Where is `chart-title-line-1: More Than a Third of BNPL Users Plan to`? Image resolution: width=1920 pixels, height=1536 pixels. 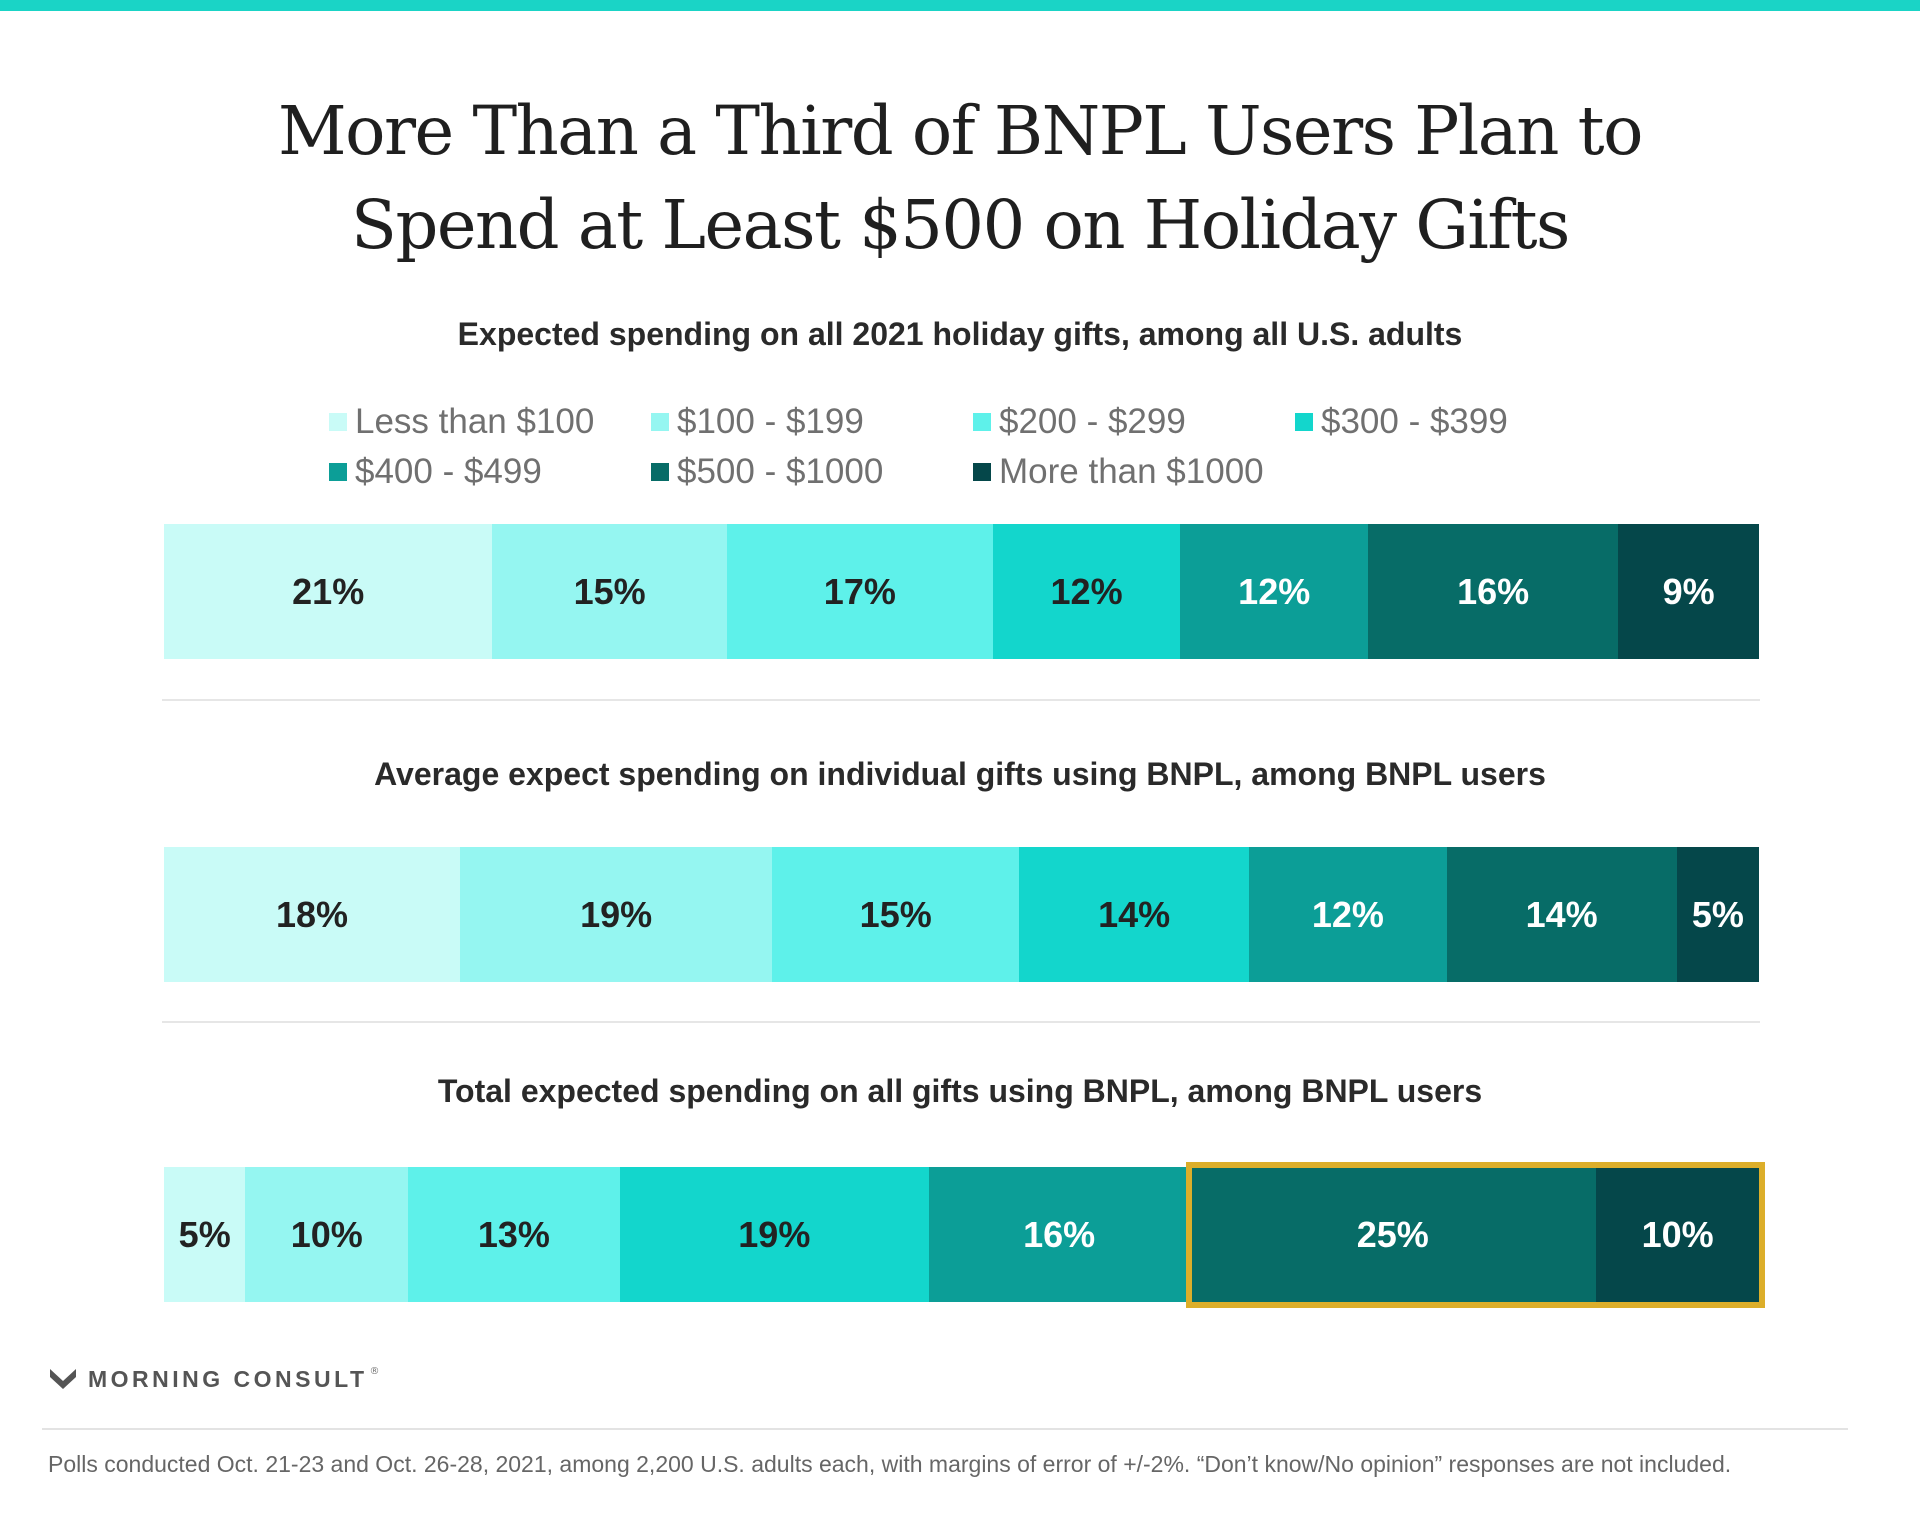
chart-title-line-1: More Than a Third of BNPL Users Plan to is located at coordinates (960, 131).